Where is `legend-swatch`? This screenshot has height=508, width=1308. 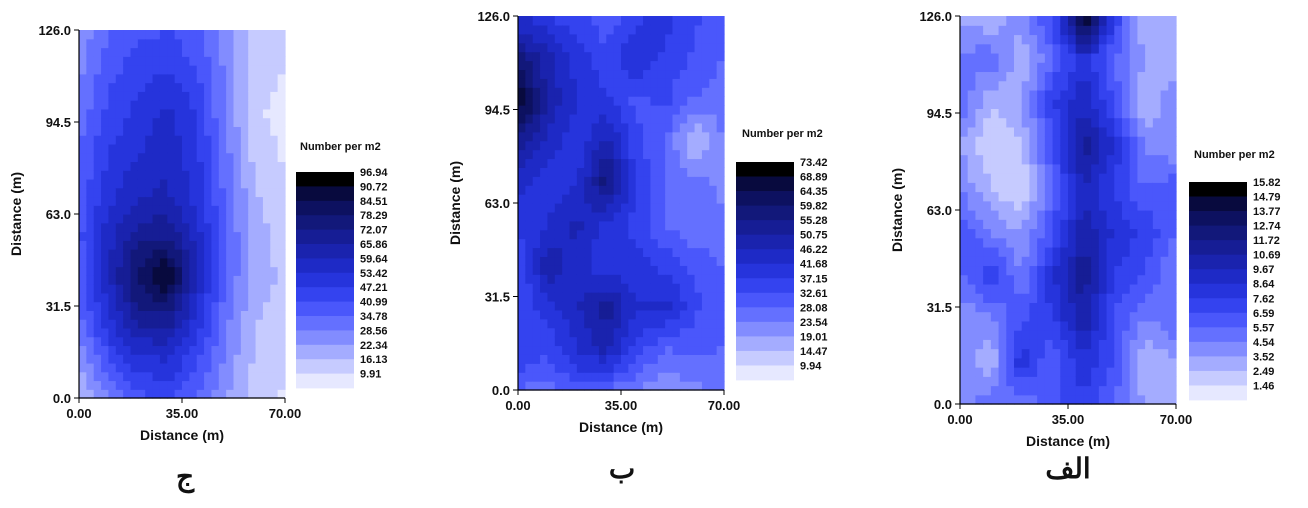
legend-swatch is located at coordinates (765, 373).